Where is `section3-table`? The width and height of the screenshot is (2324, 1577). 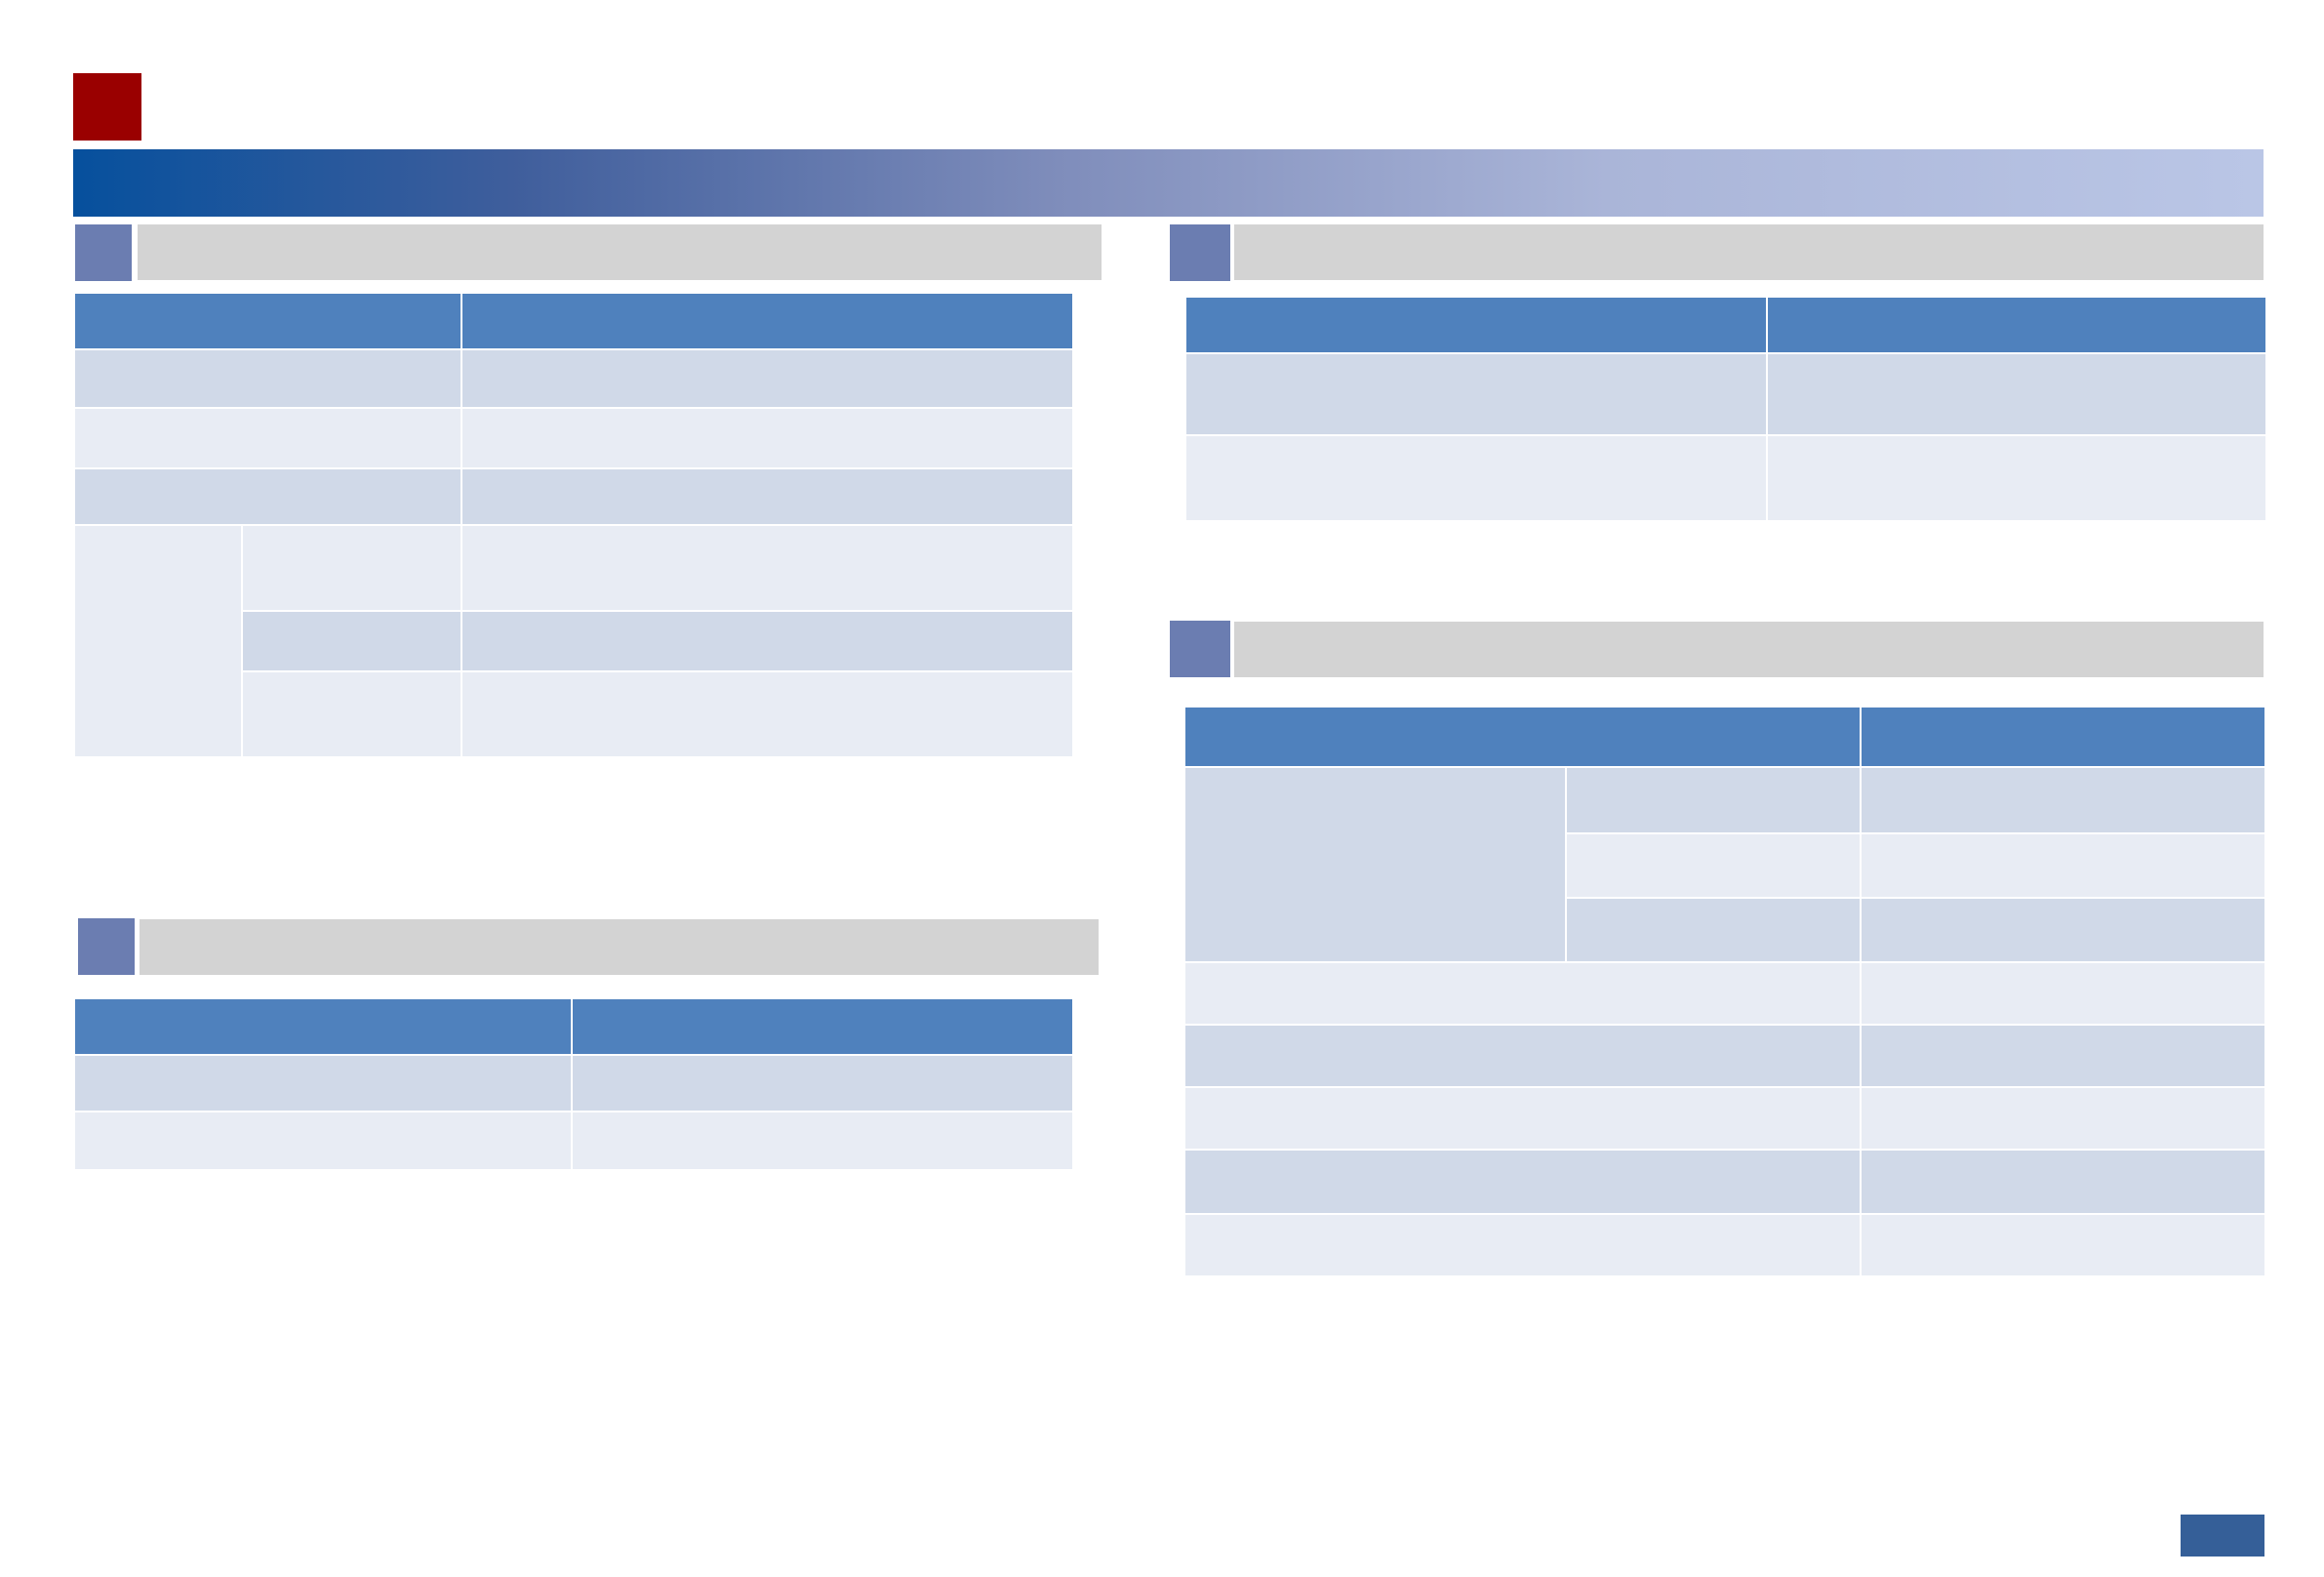 section3-table is located at coordinates (1725, 409).